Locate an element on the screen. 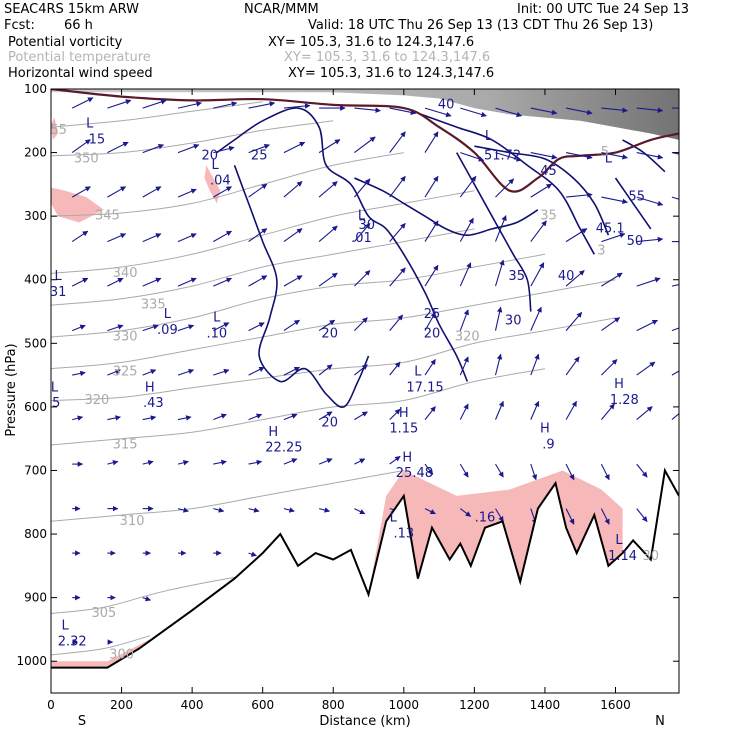 This screenshot has width=740, height=740. organization: NCAR/MMM is located at coordinates (281, 9).